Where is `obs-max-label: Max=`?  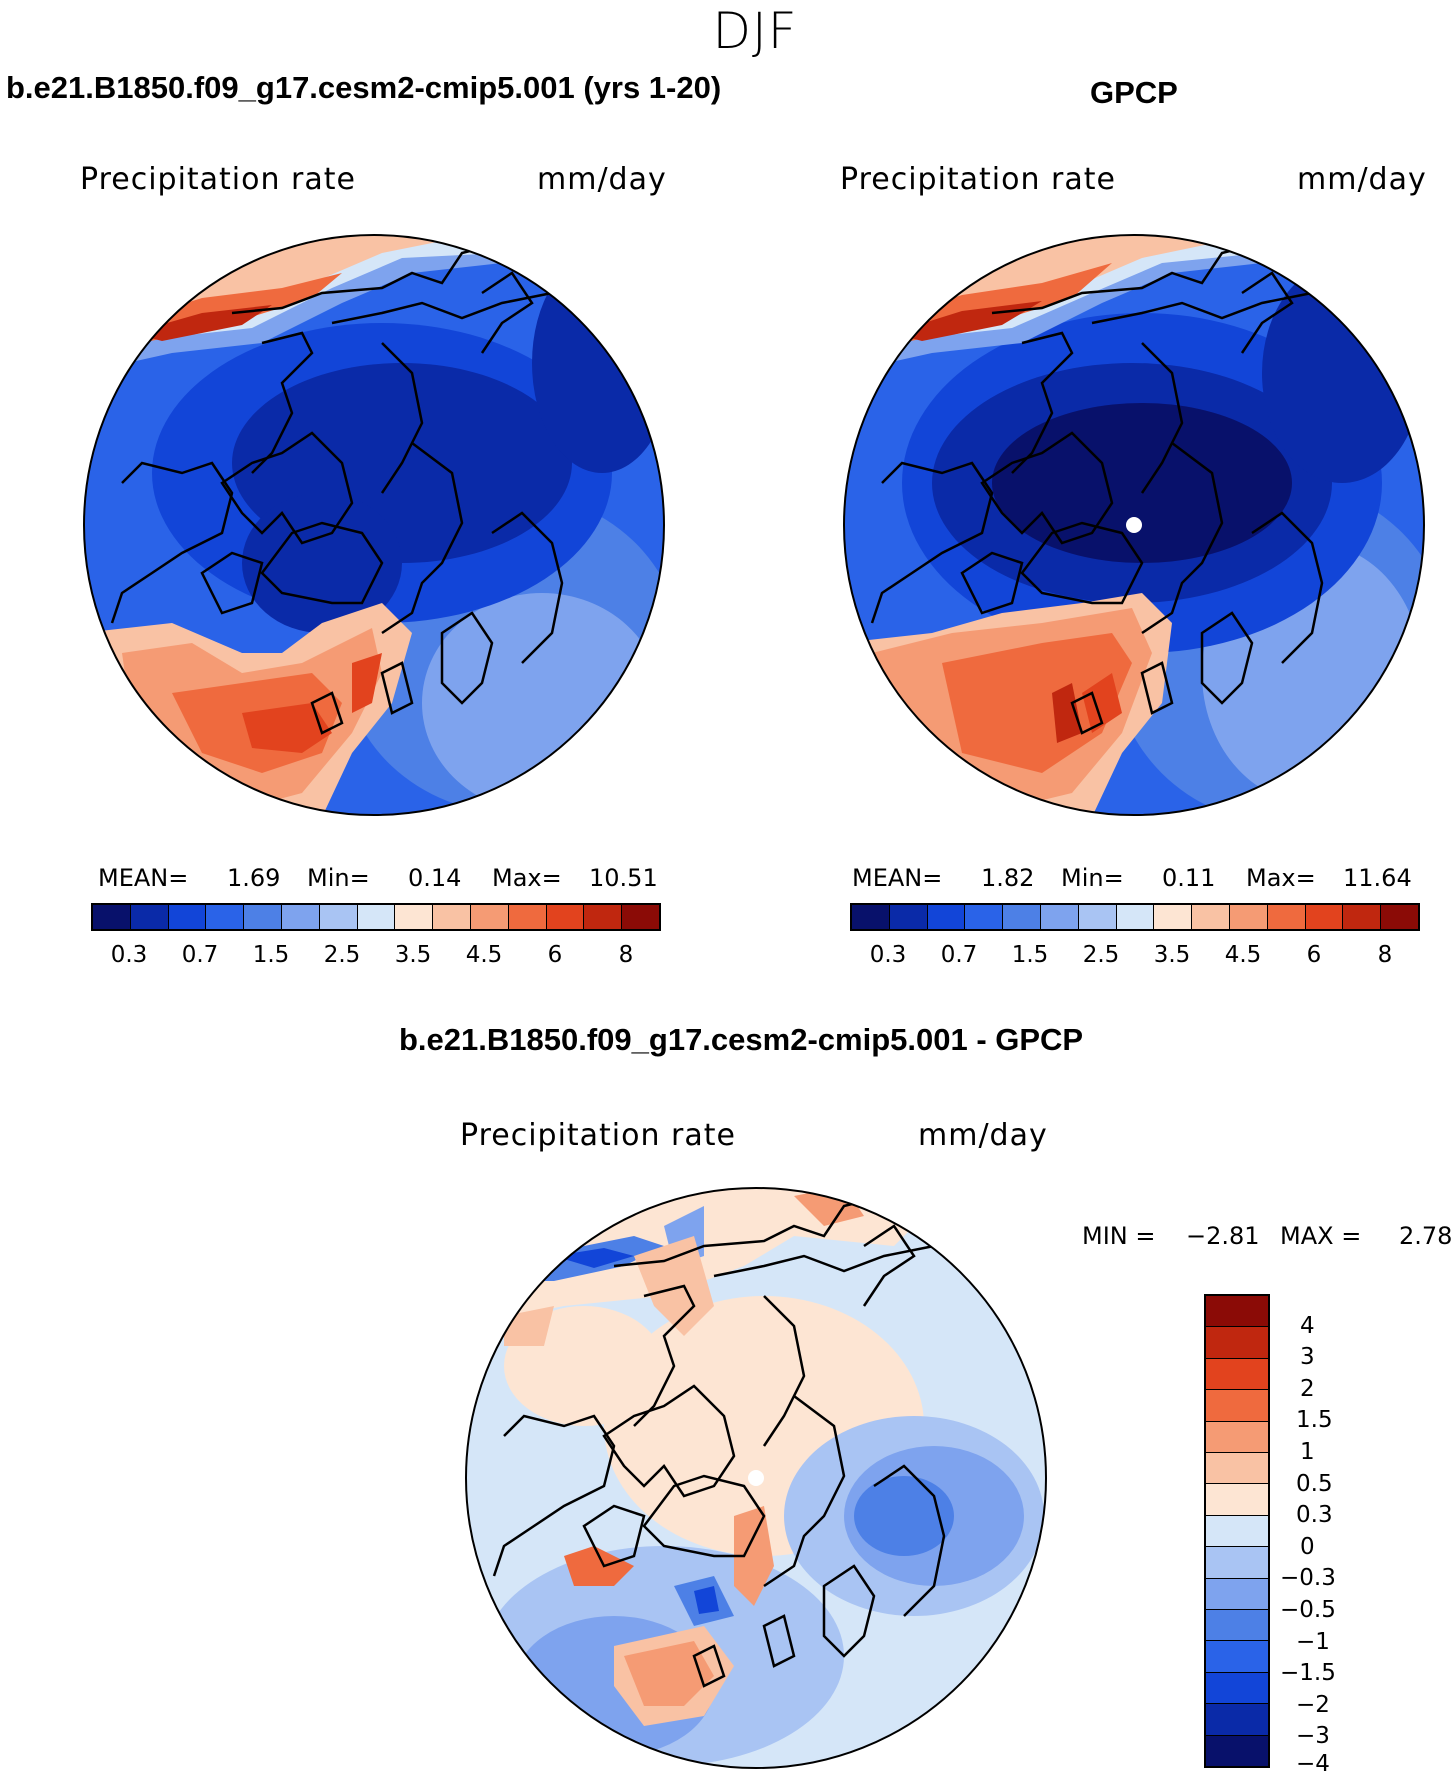
obs-max-label: Max= is located at coordinates (1281, 878).